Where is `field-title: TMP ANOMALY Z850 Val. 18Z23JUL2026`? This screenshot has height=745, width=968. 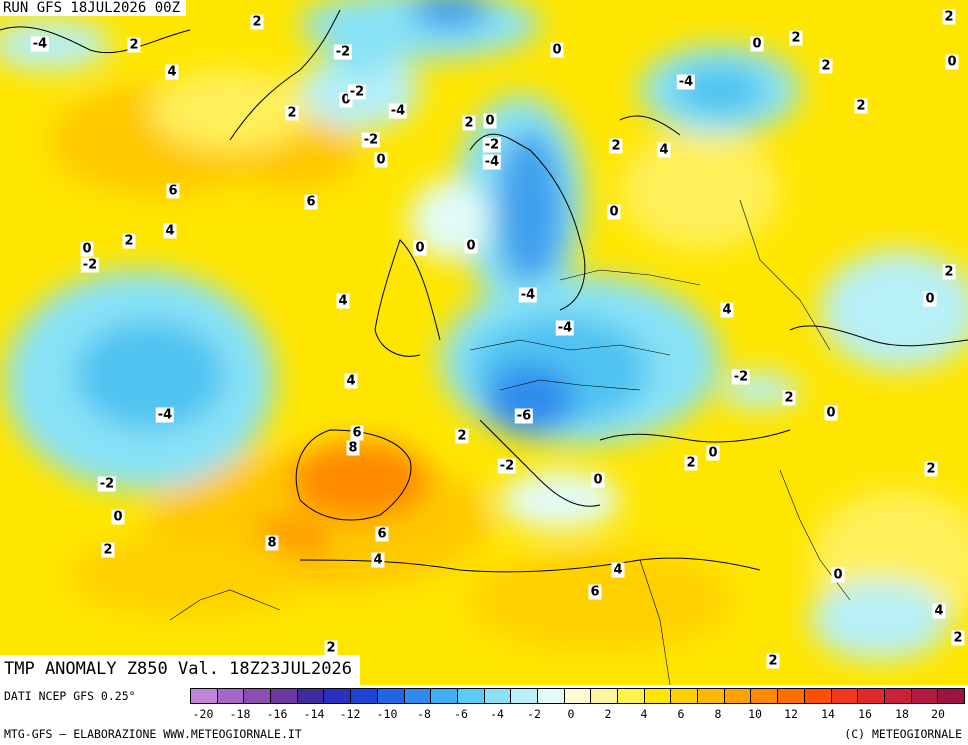
field-title: TMP ANOMALY Z850 Val. 18Z23JUL2026 is located at coordinates (180, 670).